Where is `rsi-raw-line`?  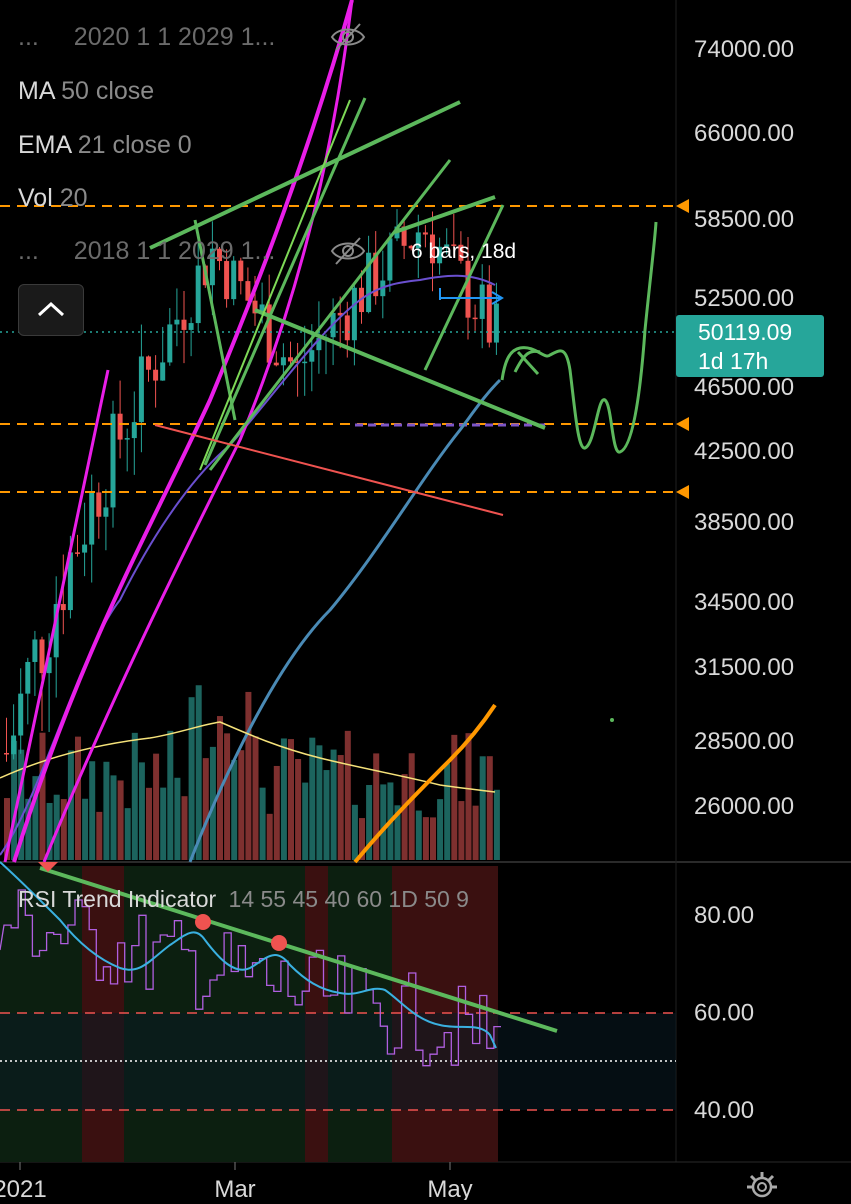
rsi-raw-line is located at coordinates (250, 978).